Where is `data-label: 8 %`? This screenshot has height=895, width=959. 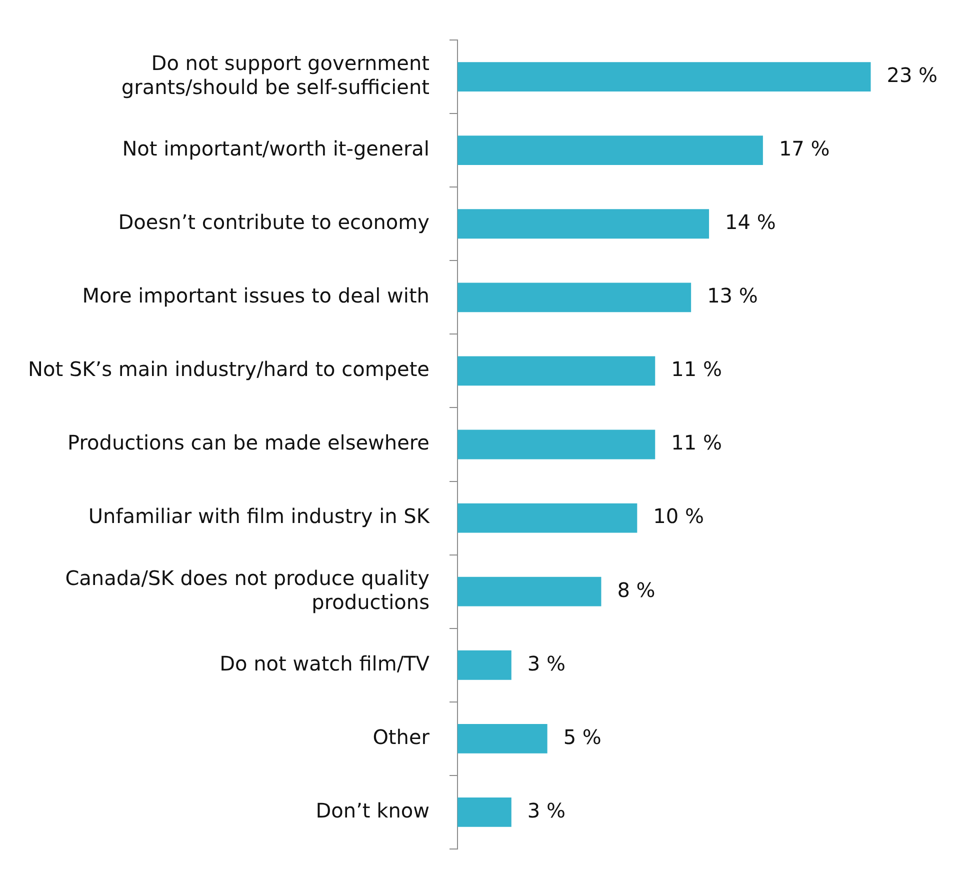
data-label: 8 % is located at coordinates (636, 590).